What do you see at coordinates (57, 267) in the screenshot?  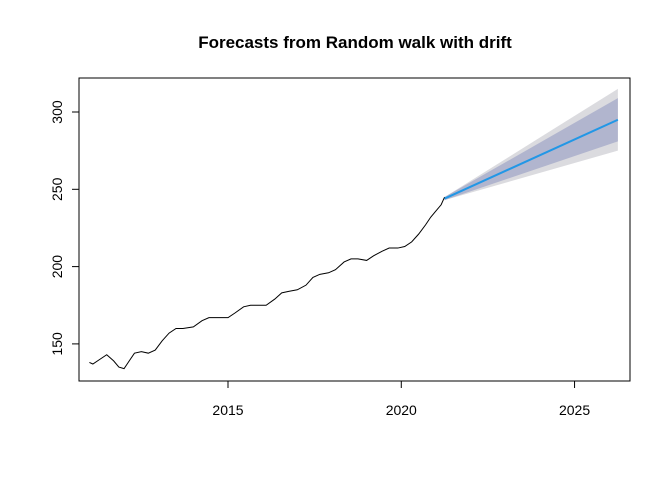 I see `y-tick-label: 200` at bounding box center [57, 267].